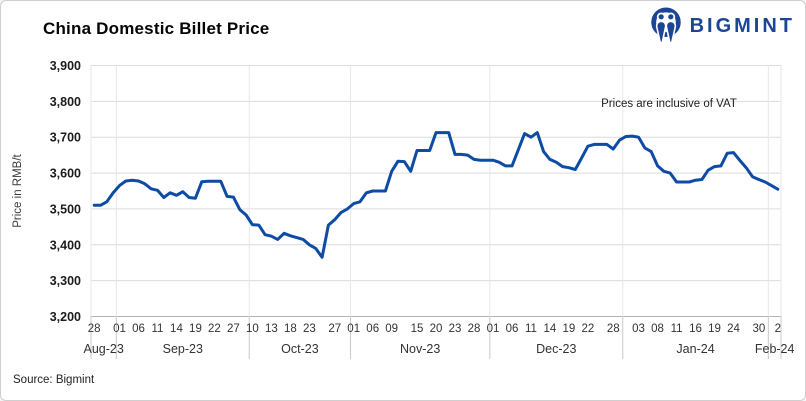  I want to click on svg-text: Aug-23, so click(104, 349).